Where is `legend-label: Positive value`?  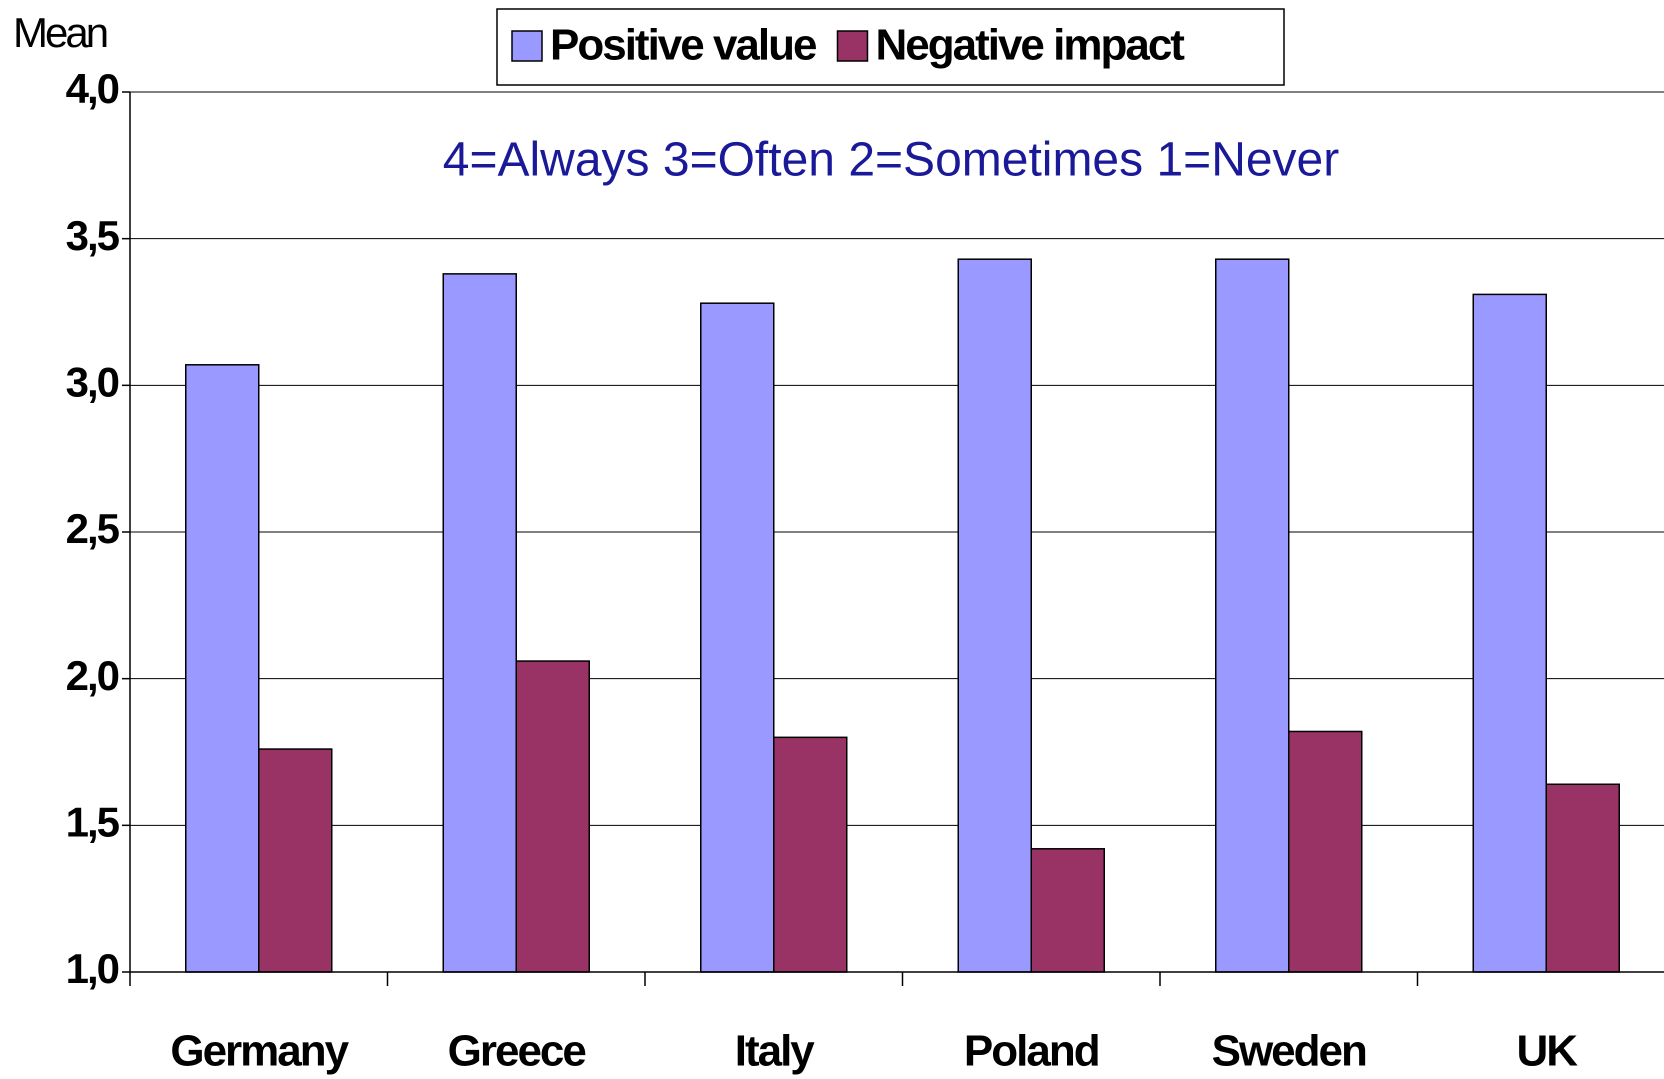
legend-label: Positive value is located at coordinates (683, 45).